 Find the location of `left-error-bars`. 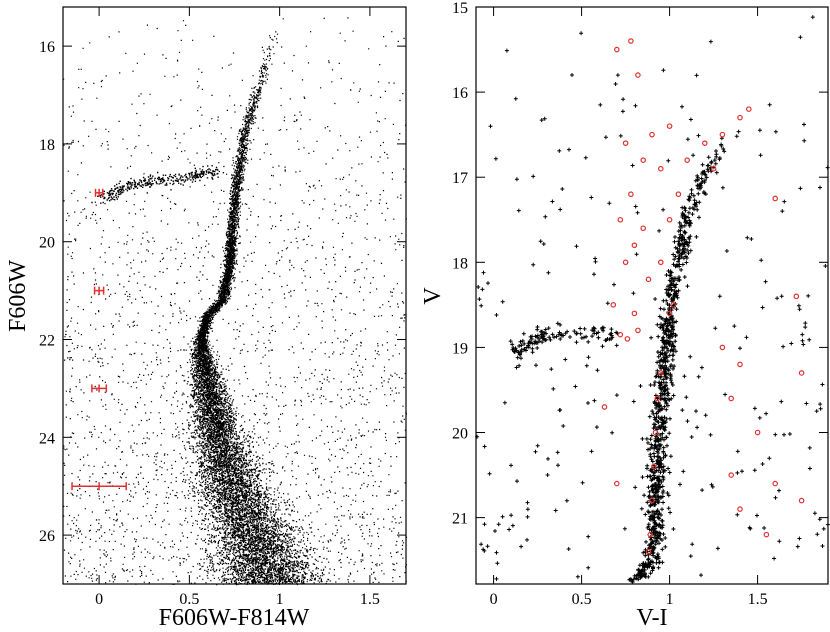

left-error-bars is located at coordinates (99, 339).